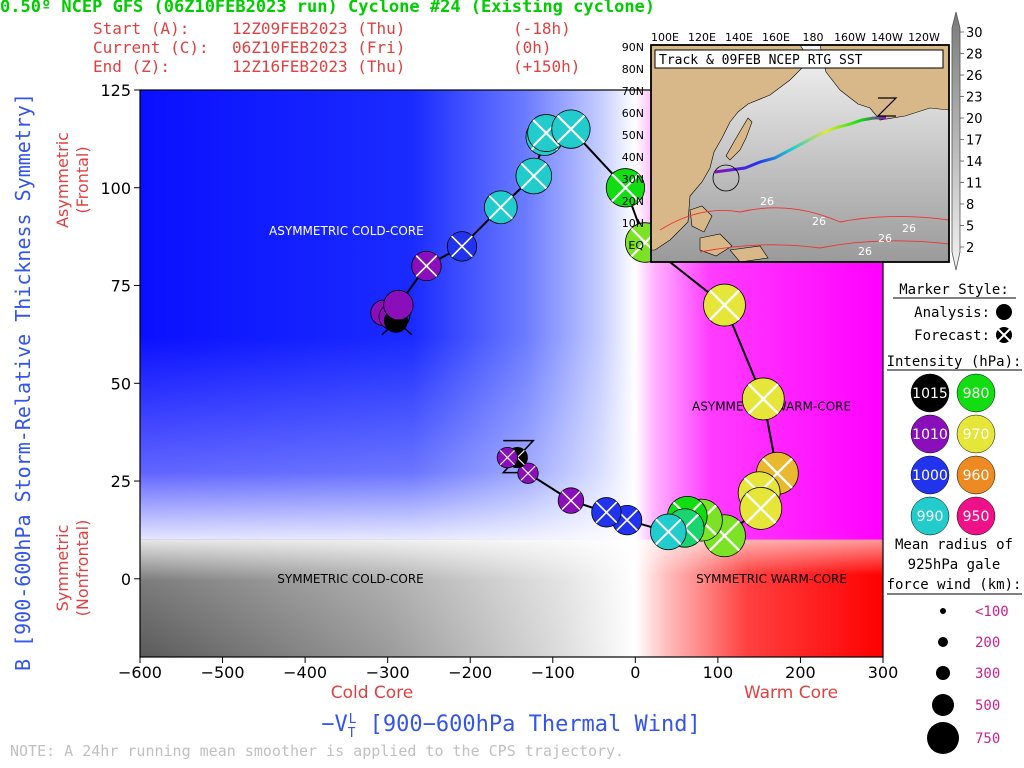 The height and width of the screenshot is (768, 1024). I want to click on x-axis-label-sup: L, so click(353, 719).